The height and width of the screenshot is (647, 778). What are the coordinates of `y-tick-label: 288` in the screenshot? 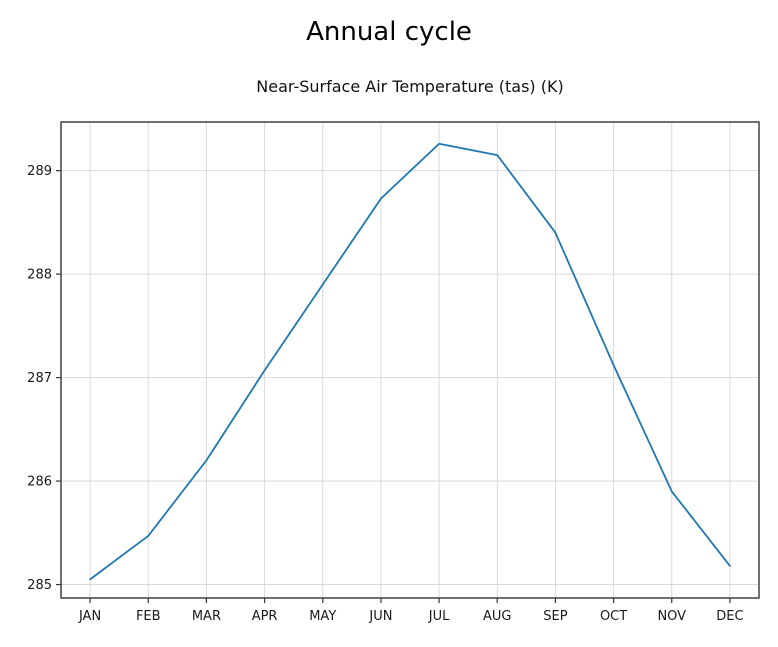 It's located at (39, 275).